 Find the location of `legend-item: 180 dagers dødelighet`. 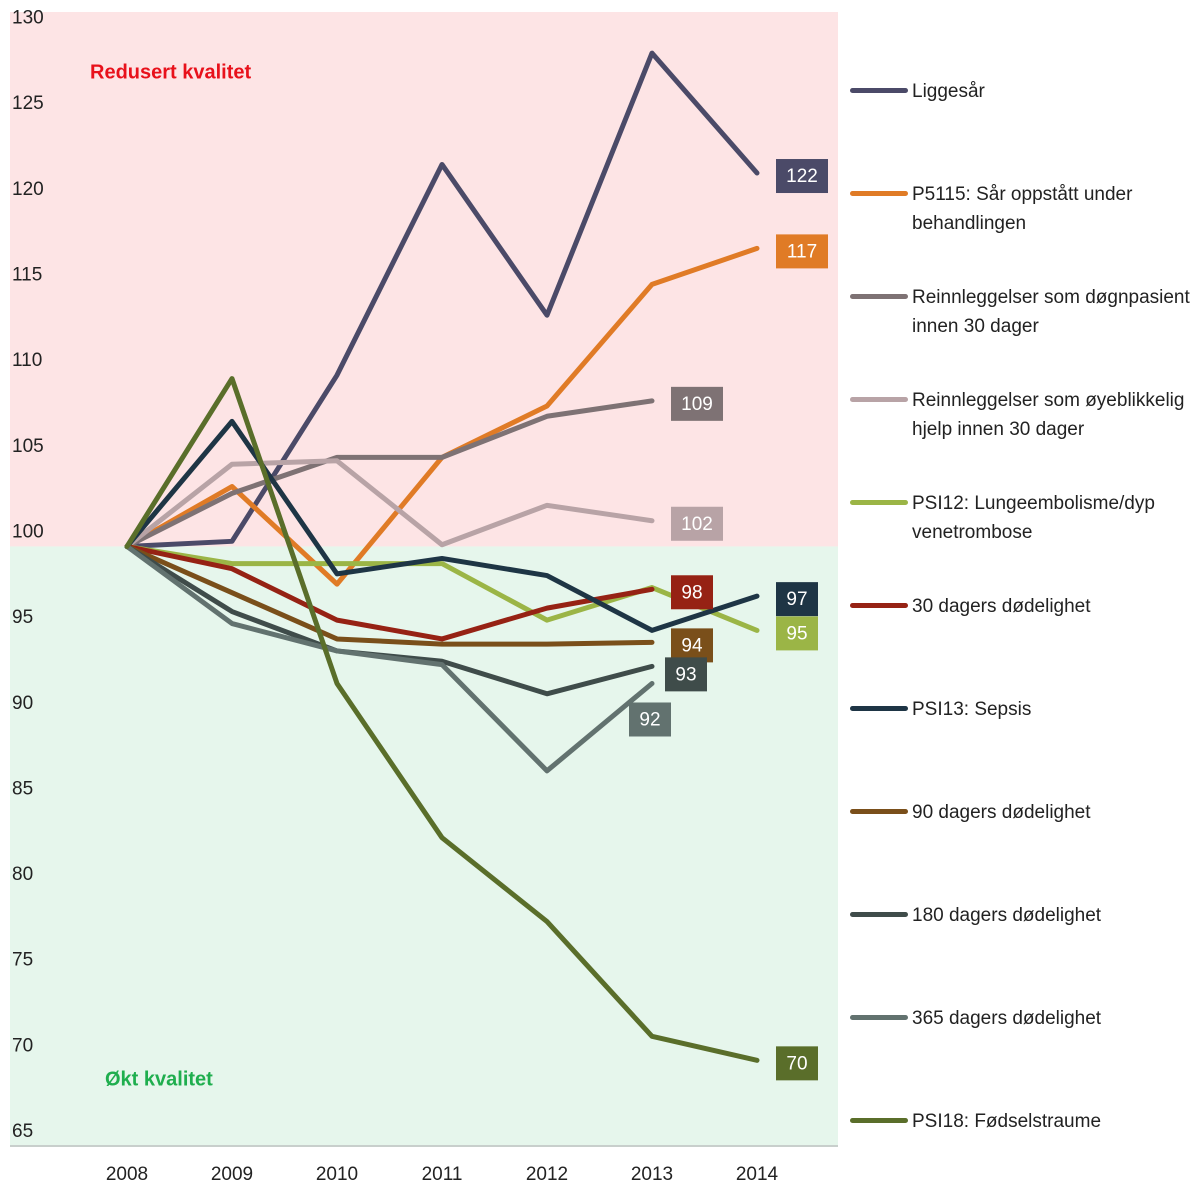

legend-item: 180 dagers dødelighet is located at coordinates (1020, 915).